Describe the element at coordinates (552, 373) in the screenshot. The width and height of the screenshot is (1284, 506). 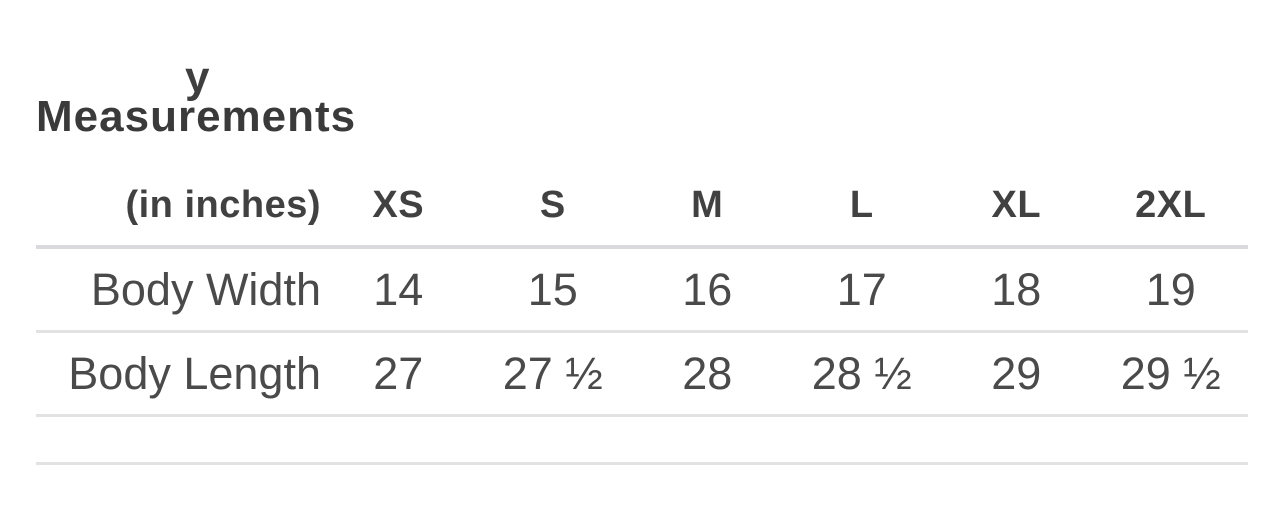
I see `body-length-s: 27 ½` at that location.